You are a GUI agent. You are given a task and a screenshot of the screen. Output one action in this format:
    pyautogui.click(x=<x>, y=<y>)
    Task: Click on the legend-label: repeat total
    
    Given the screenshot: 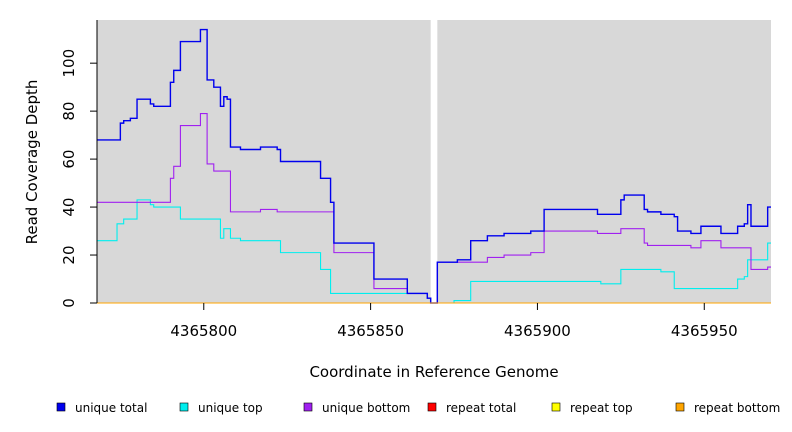 What is the action you would take?
    pyautogui.click(x=481, y=408)
    